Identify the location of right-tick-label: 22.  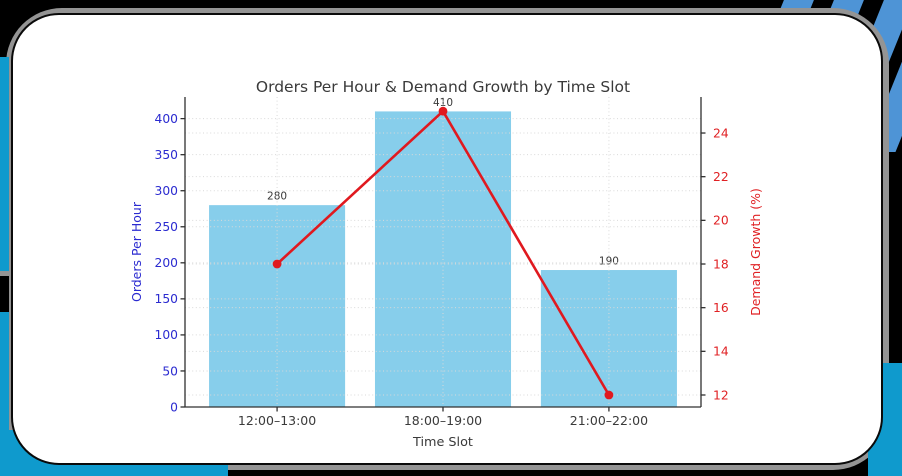
(721, 177).